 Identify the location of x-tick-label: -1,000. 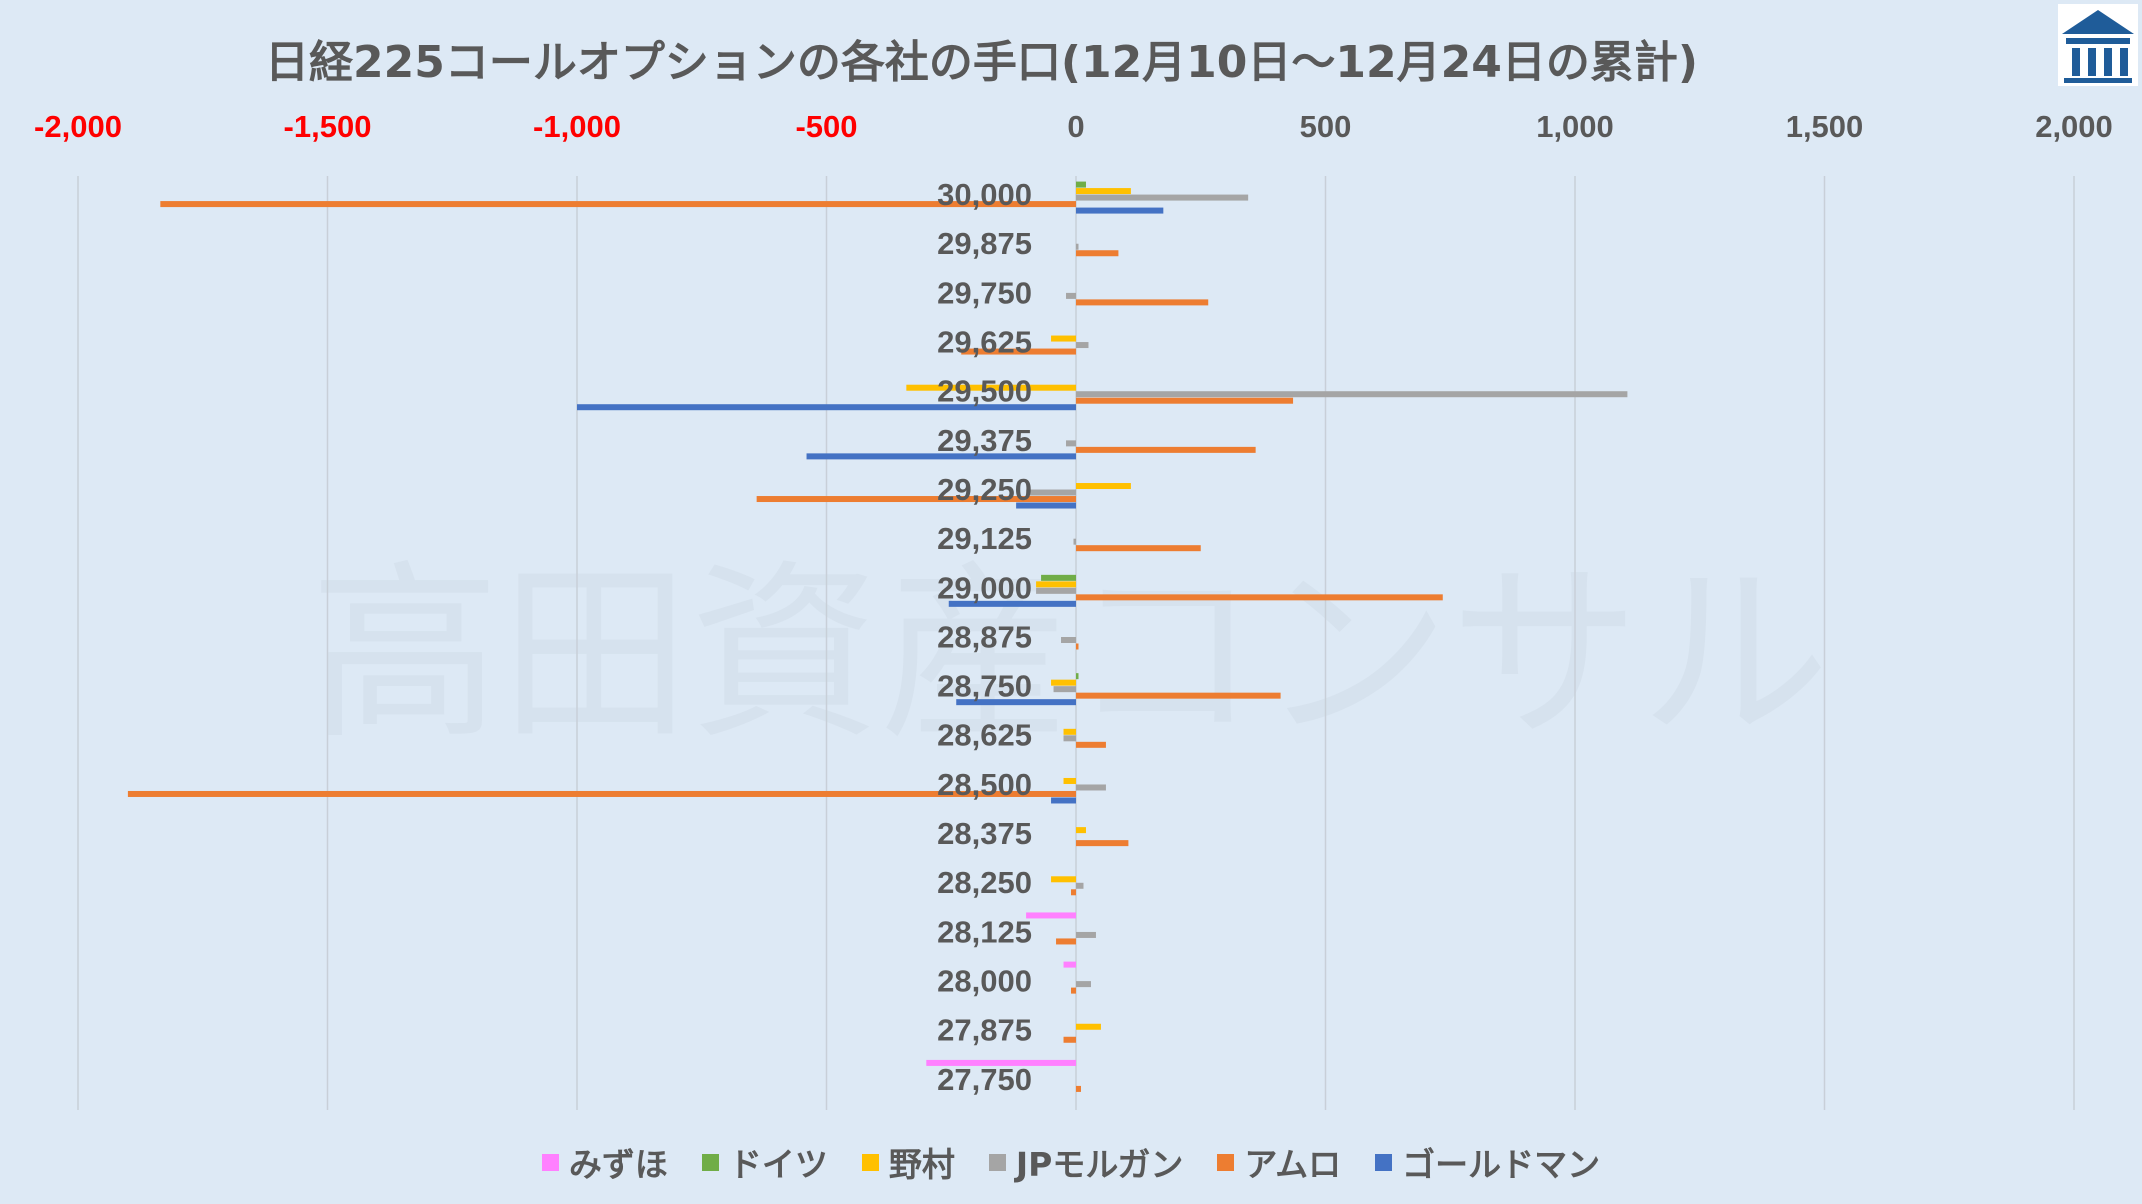
(577, 126).